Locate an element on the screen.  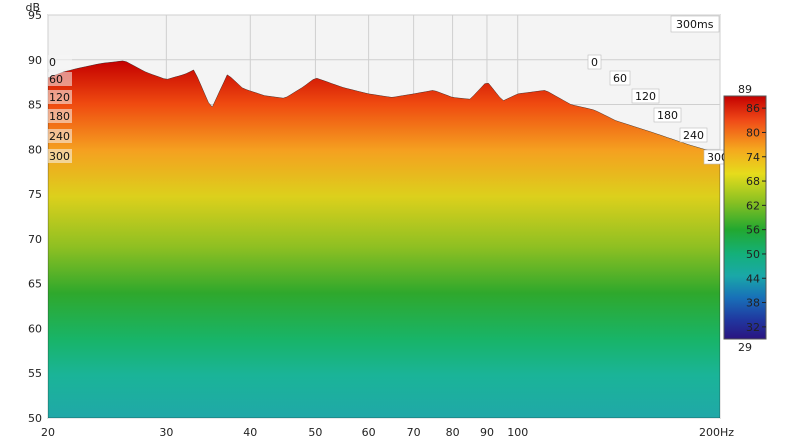
y-tick-label: 75 is located at coordinates (35, 194).